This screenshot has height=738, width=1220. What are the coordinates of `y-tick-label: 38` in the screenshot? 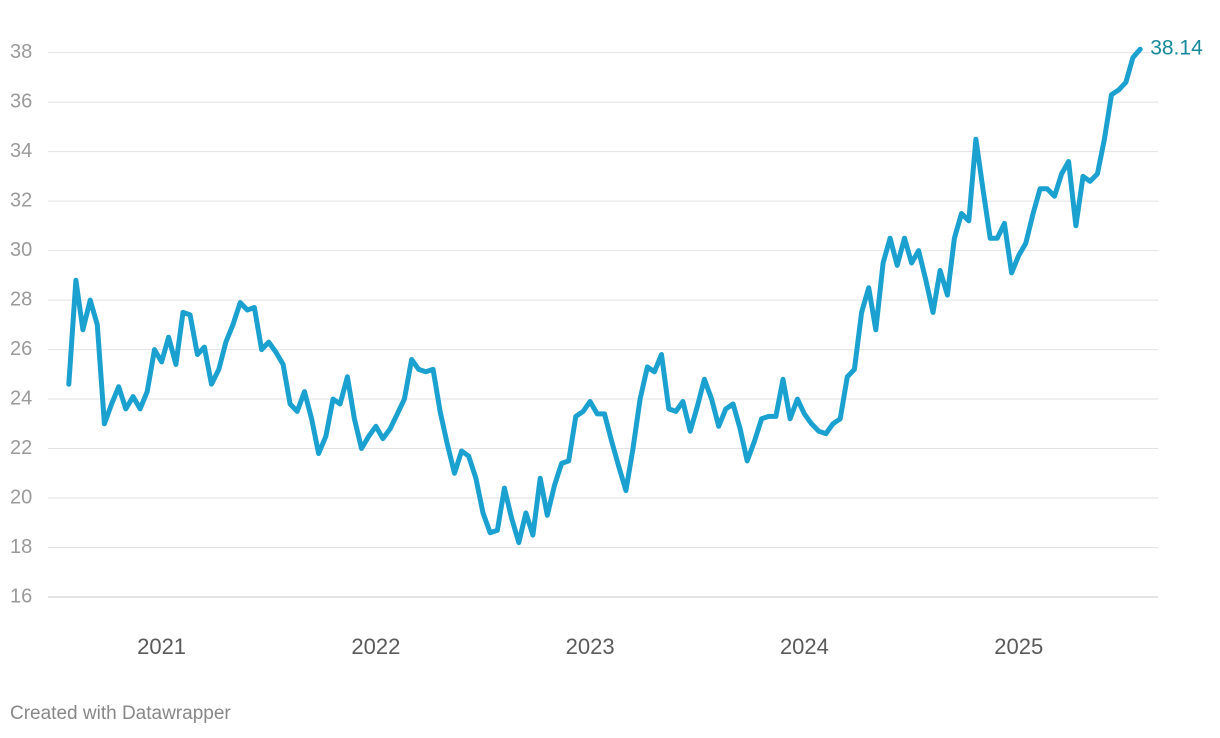 It's located at (21, 52).